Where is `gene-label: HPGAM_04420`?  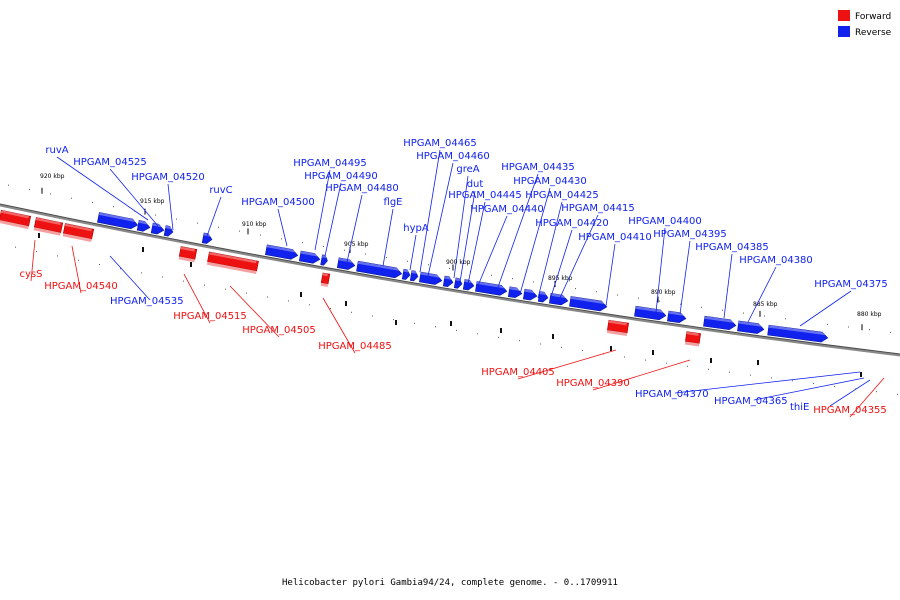
gene-label: HPGAM_04420 is located at coordinates (572, 223).